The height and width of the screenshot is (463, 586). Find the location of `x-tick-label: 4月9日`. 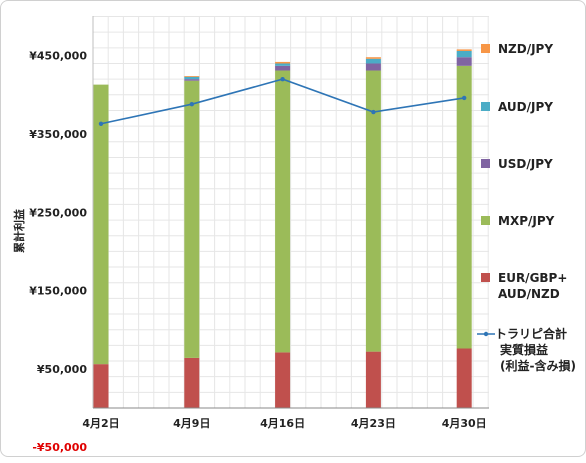

x-tick-label: 4月9日 is located at coordinates (191, 423).